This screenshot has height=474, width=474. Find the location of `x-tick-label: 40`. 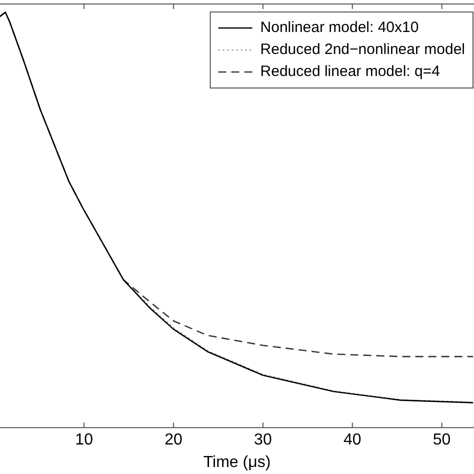

x-tick-label: 40 is located at coordinates (352, 440).